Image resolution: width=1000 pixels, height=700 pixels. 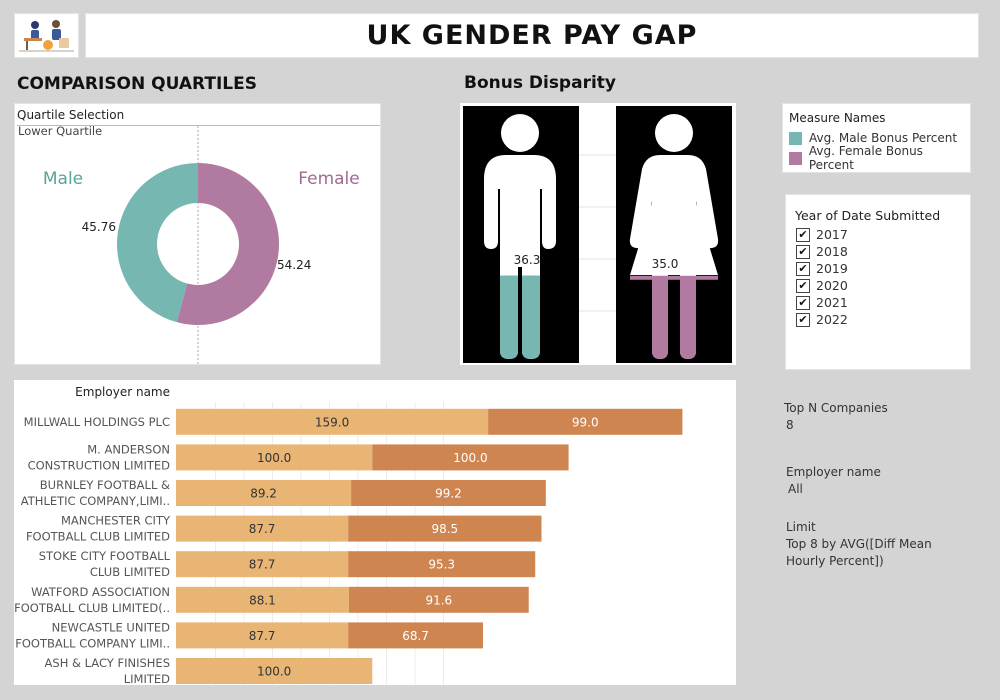 I want to click on female-bonus-fill, so click(x=674, y=317).